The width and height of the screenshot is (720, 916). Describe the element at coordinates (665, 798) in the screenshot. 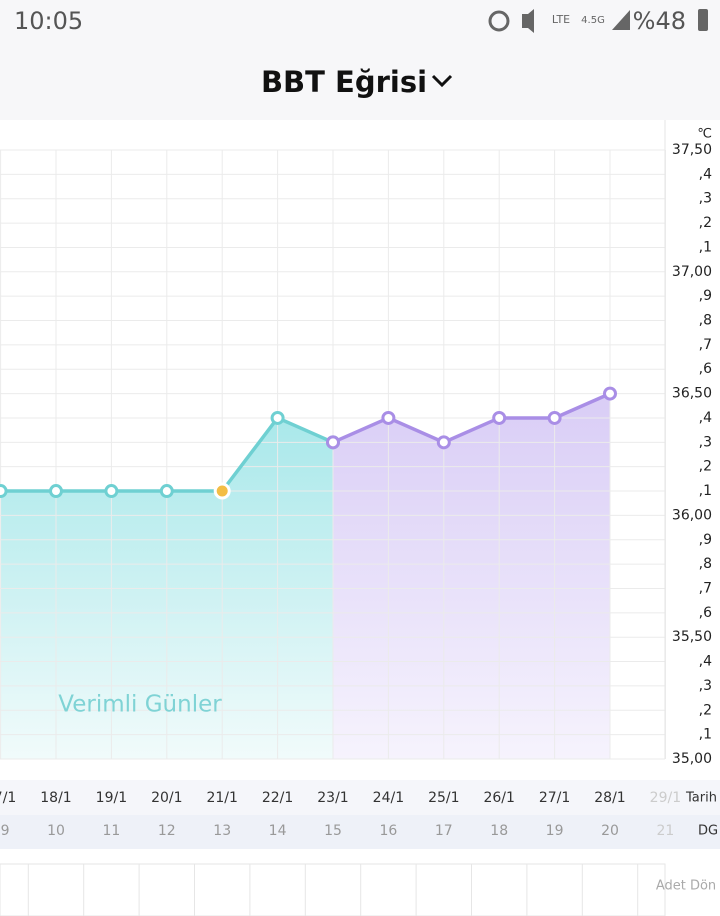

I see `x-tick-label: 29/1` at that location.